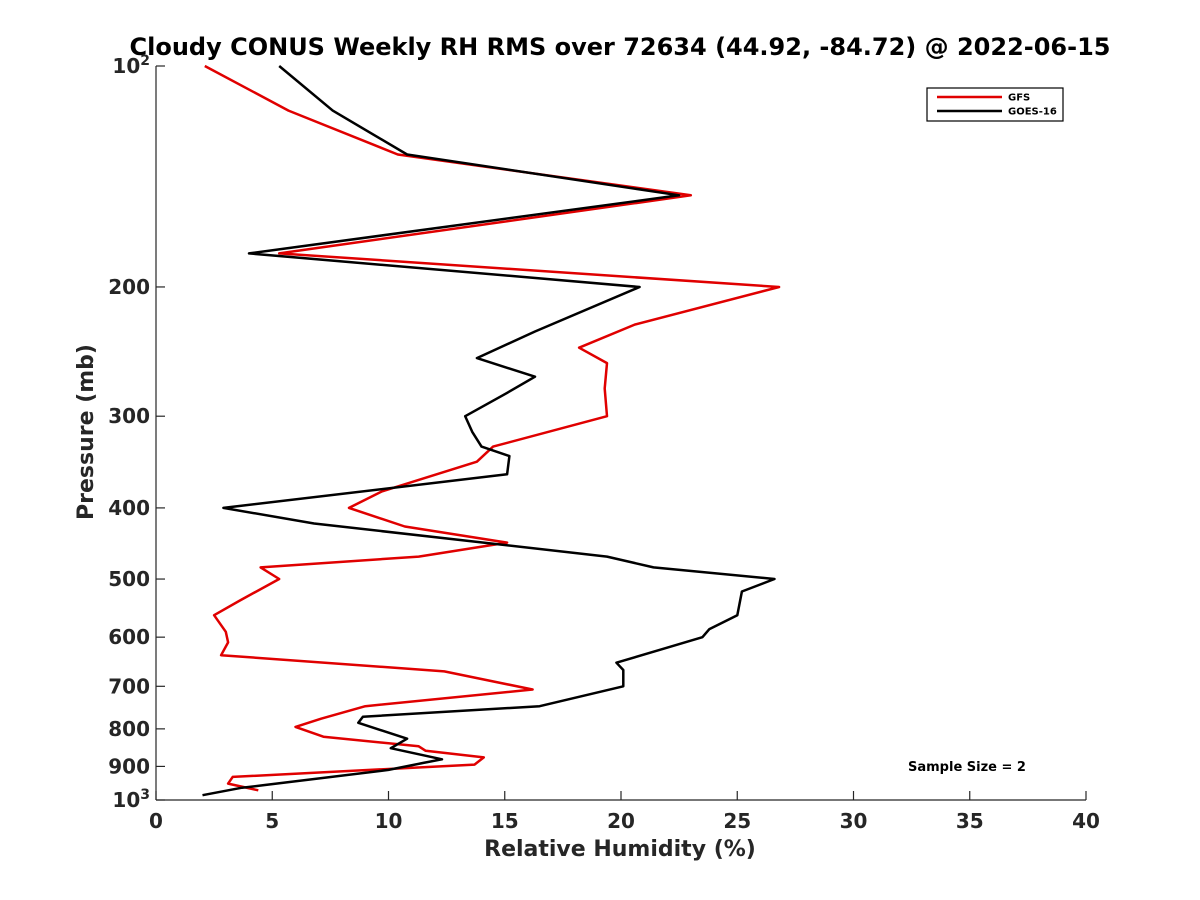 The image size is (1200, 900). Describe the element at coordinates (854, 821) in the screenshot. I see `x-tick-label: 30` at that location.